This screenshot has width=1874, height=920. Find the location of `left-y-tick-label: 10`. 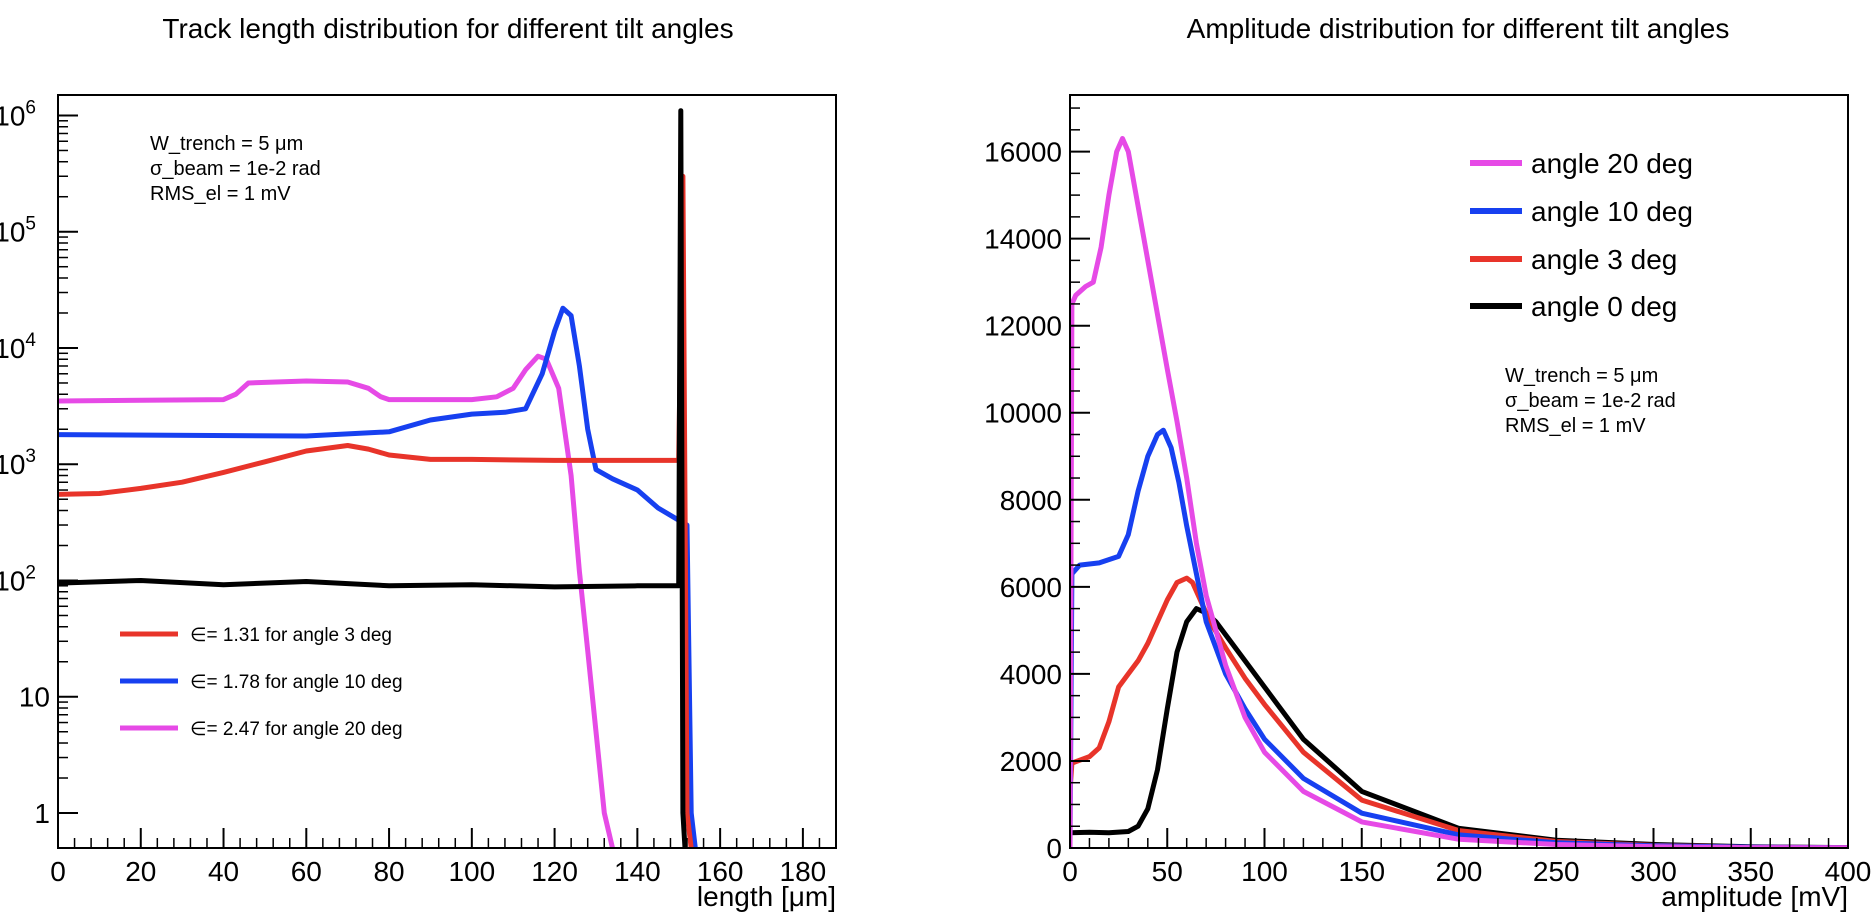

left-y-tick-label: 10 is located at coordinates (34, 697).